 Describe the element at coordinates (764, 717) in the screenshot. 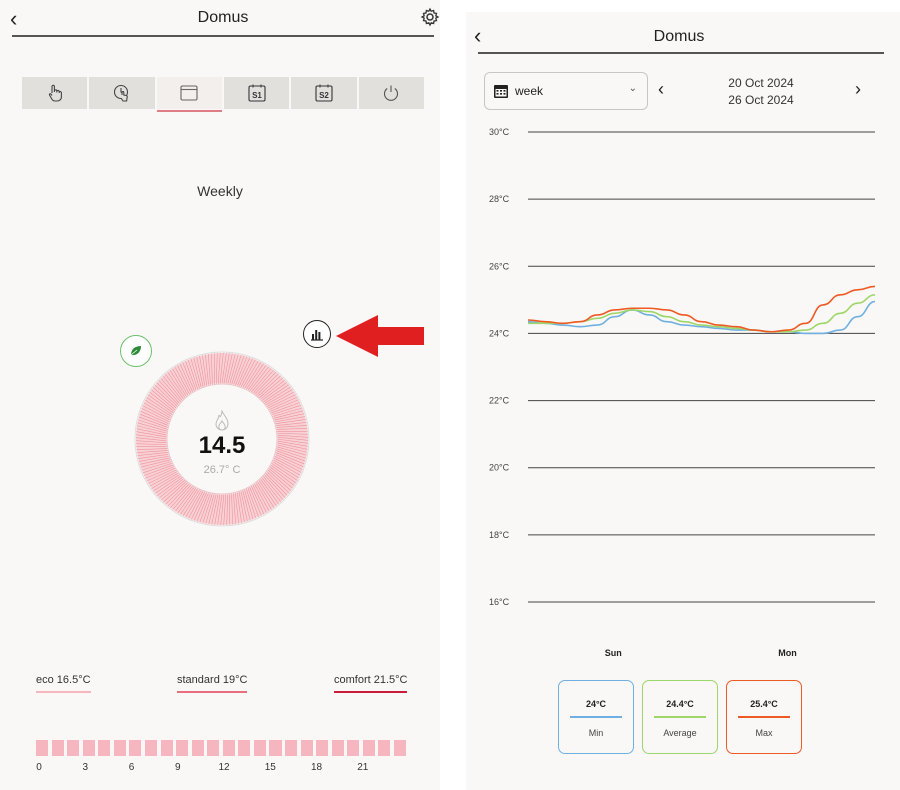

I see `legend-max: 25.4°C Max` at that location.